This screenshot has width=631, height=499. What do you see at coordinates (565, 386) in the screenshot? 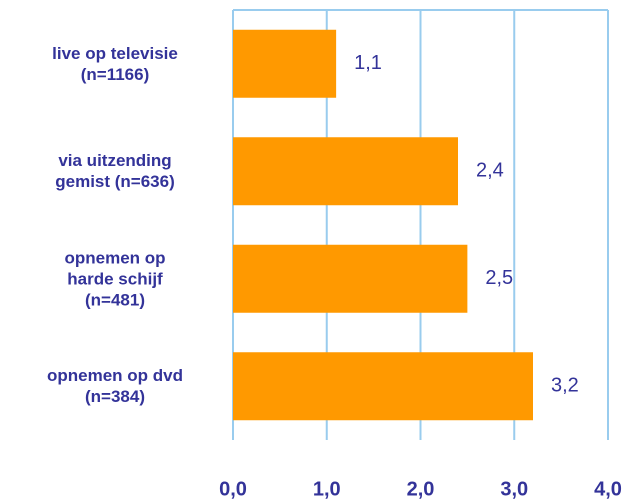
I see `value-label: 3,2` at bounding box center [565, 386].